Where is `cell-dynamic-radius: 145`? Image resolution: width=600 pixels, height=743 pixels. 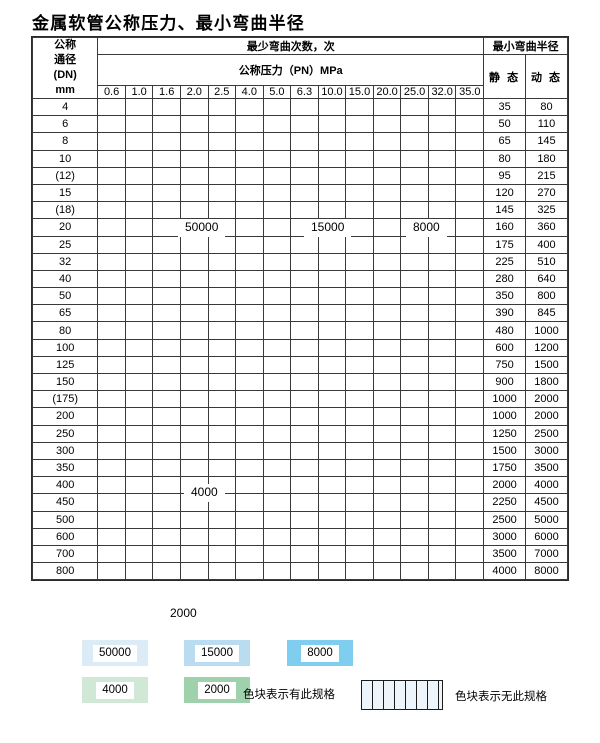
cell-dynamic-radius: 145 is located at coordinates (546, 141).